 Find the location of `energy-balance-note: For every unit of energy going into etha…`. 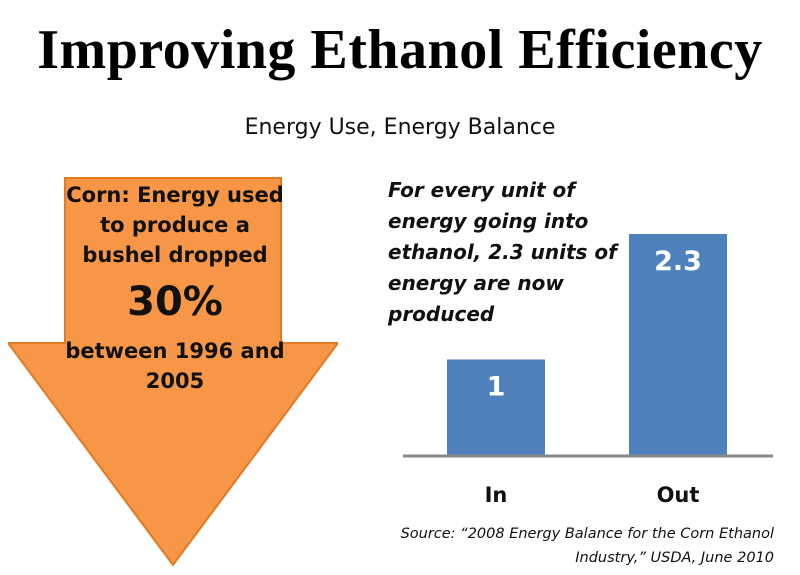

energy-balance-note: For every unit of energy going into etha… is located at coordinates (502, 252).